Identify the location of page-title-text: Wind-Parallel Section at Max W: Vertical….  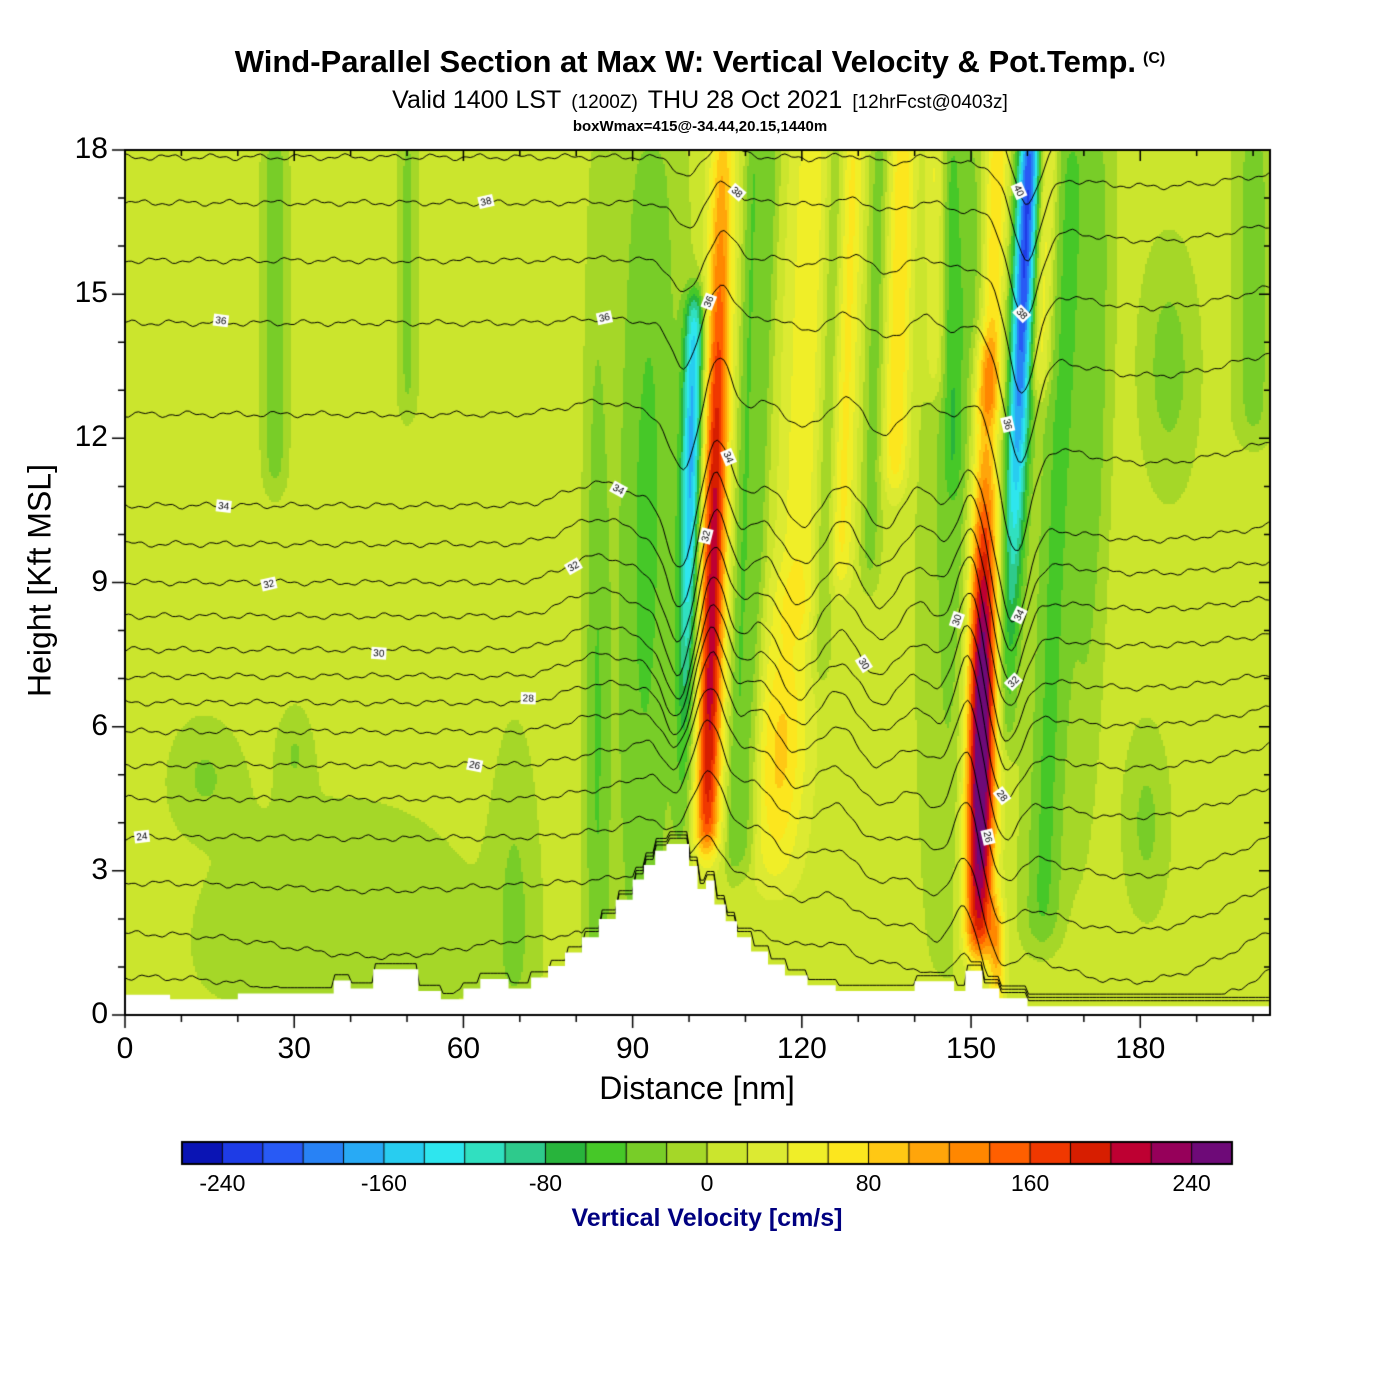
(685, 61).